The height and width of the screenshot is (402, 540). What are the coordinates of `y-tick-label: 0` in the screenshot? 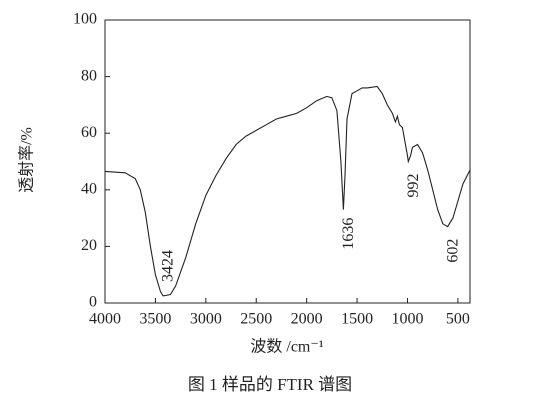 It's located at (93, 302).